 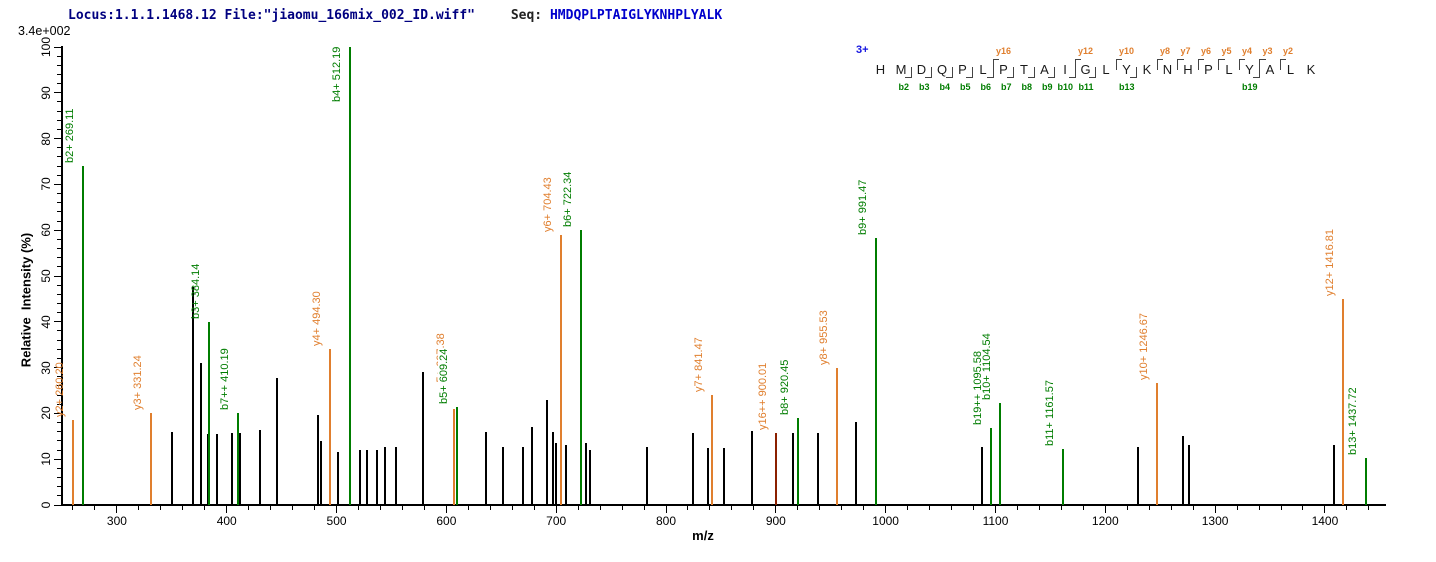 What do you see at coordinates (885, 521) in the screenshot?
I see `x-tick-label: 1000` at bounding box center [885, 521].